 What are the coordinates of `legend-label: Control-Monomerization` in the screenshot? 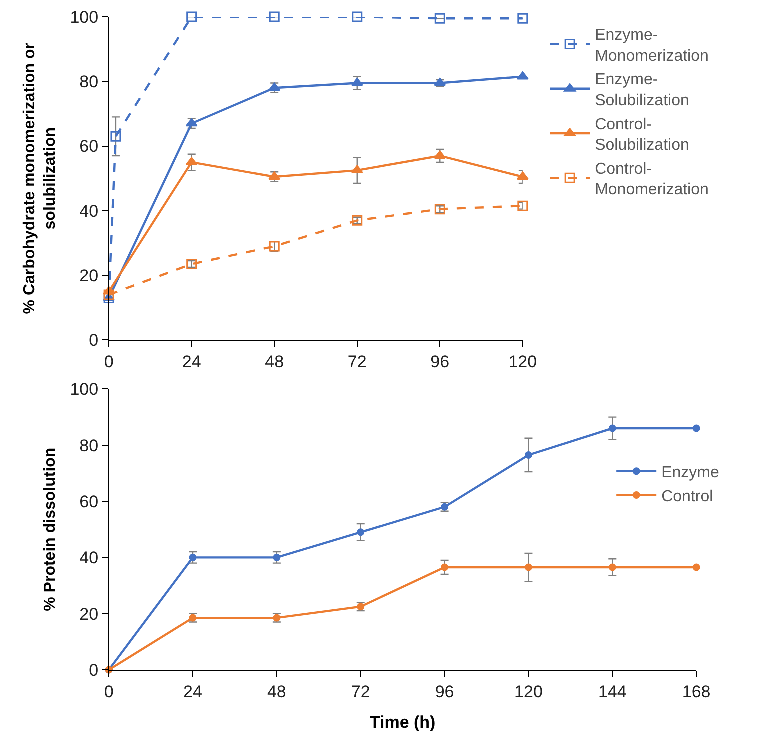 It's located at (652, 179).